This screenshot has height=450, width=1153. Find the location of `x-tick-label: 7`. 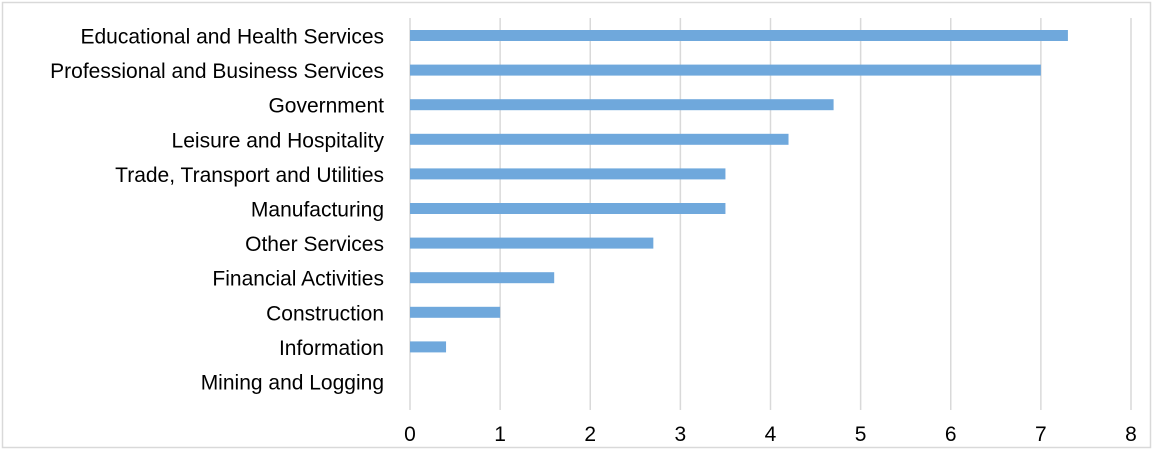

x-tick-label: 7 is located at coordinates (1041, 434).